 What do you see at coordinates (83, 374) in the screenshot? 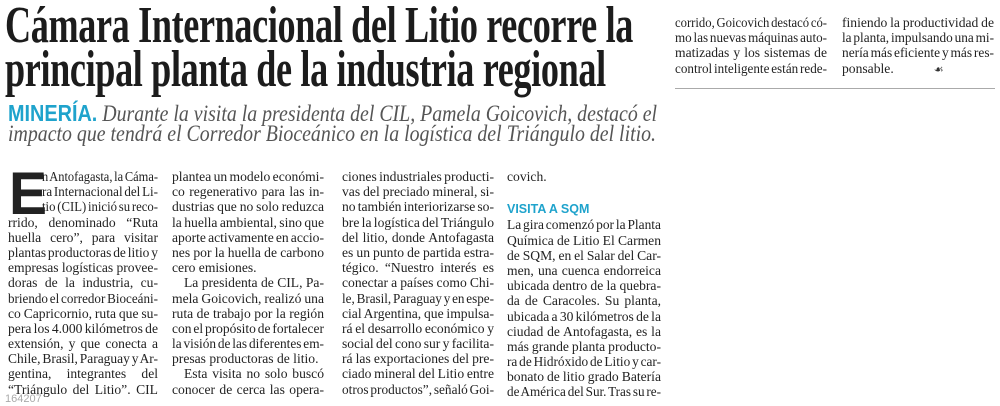
I see `text-line: gentina, integrantes del` at bounding box center [83, 374].